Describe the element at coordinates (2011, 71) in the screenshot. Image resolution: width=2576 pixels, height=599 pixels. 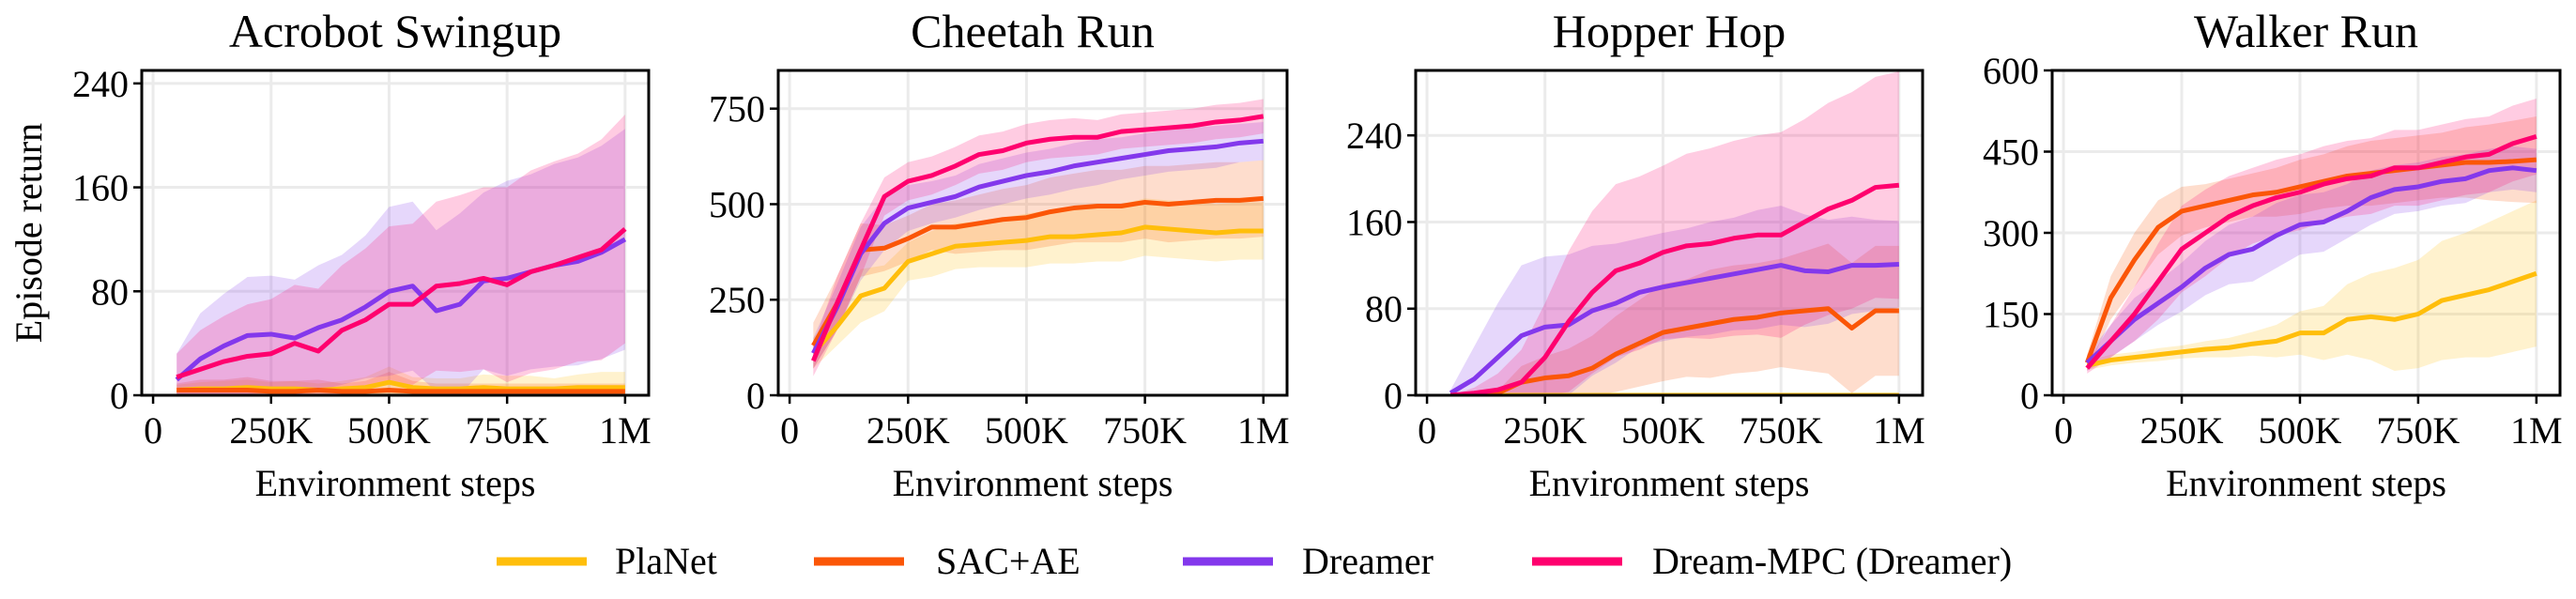
I see `y-tick-label: 600` at that location.